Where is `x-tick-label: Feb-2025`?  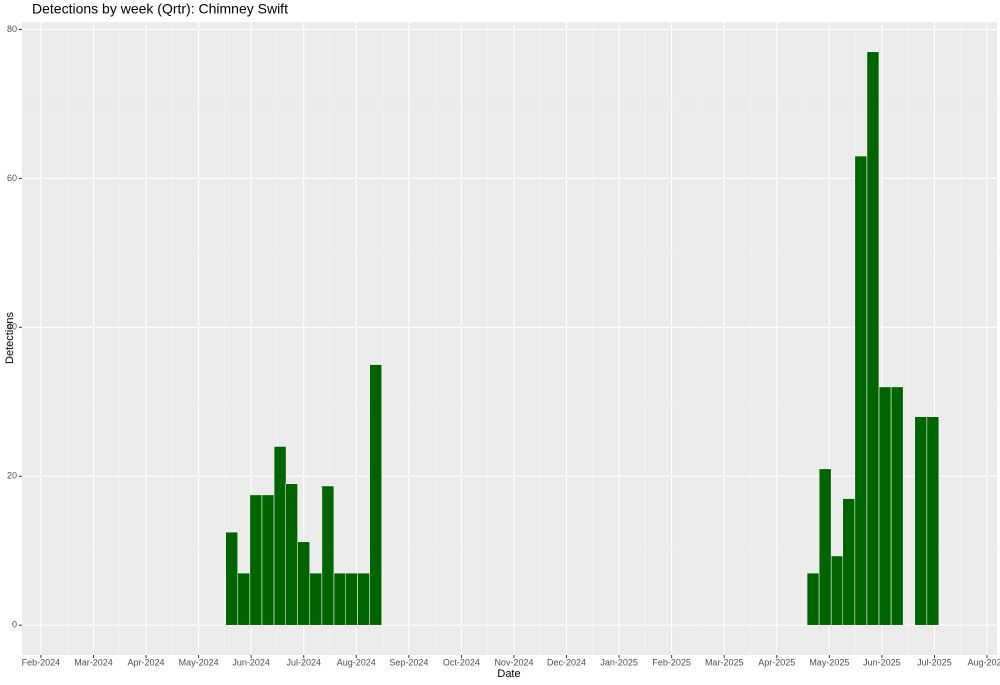 x-tick-label: Feb-2025 is located at coordinates (671, 662).